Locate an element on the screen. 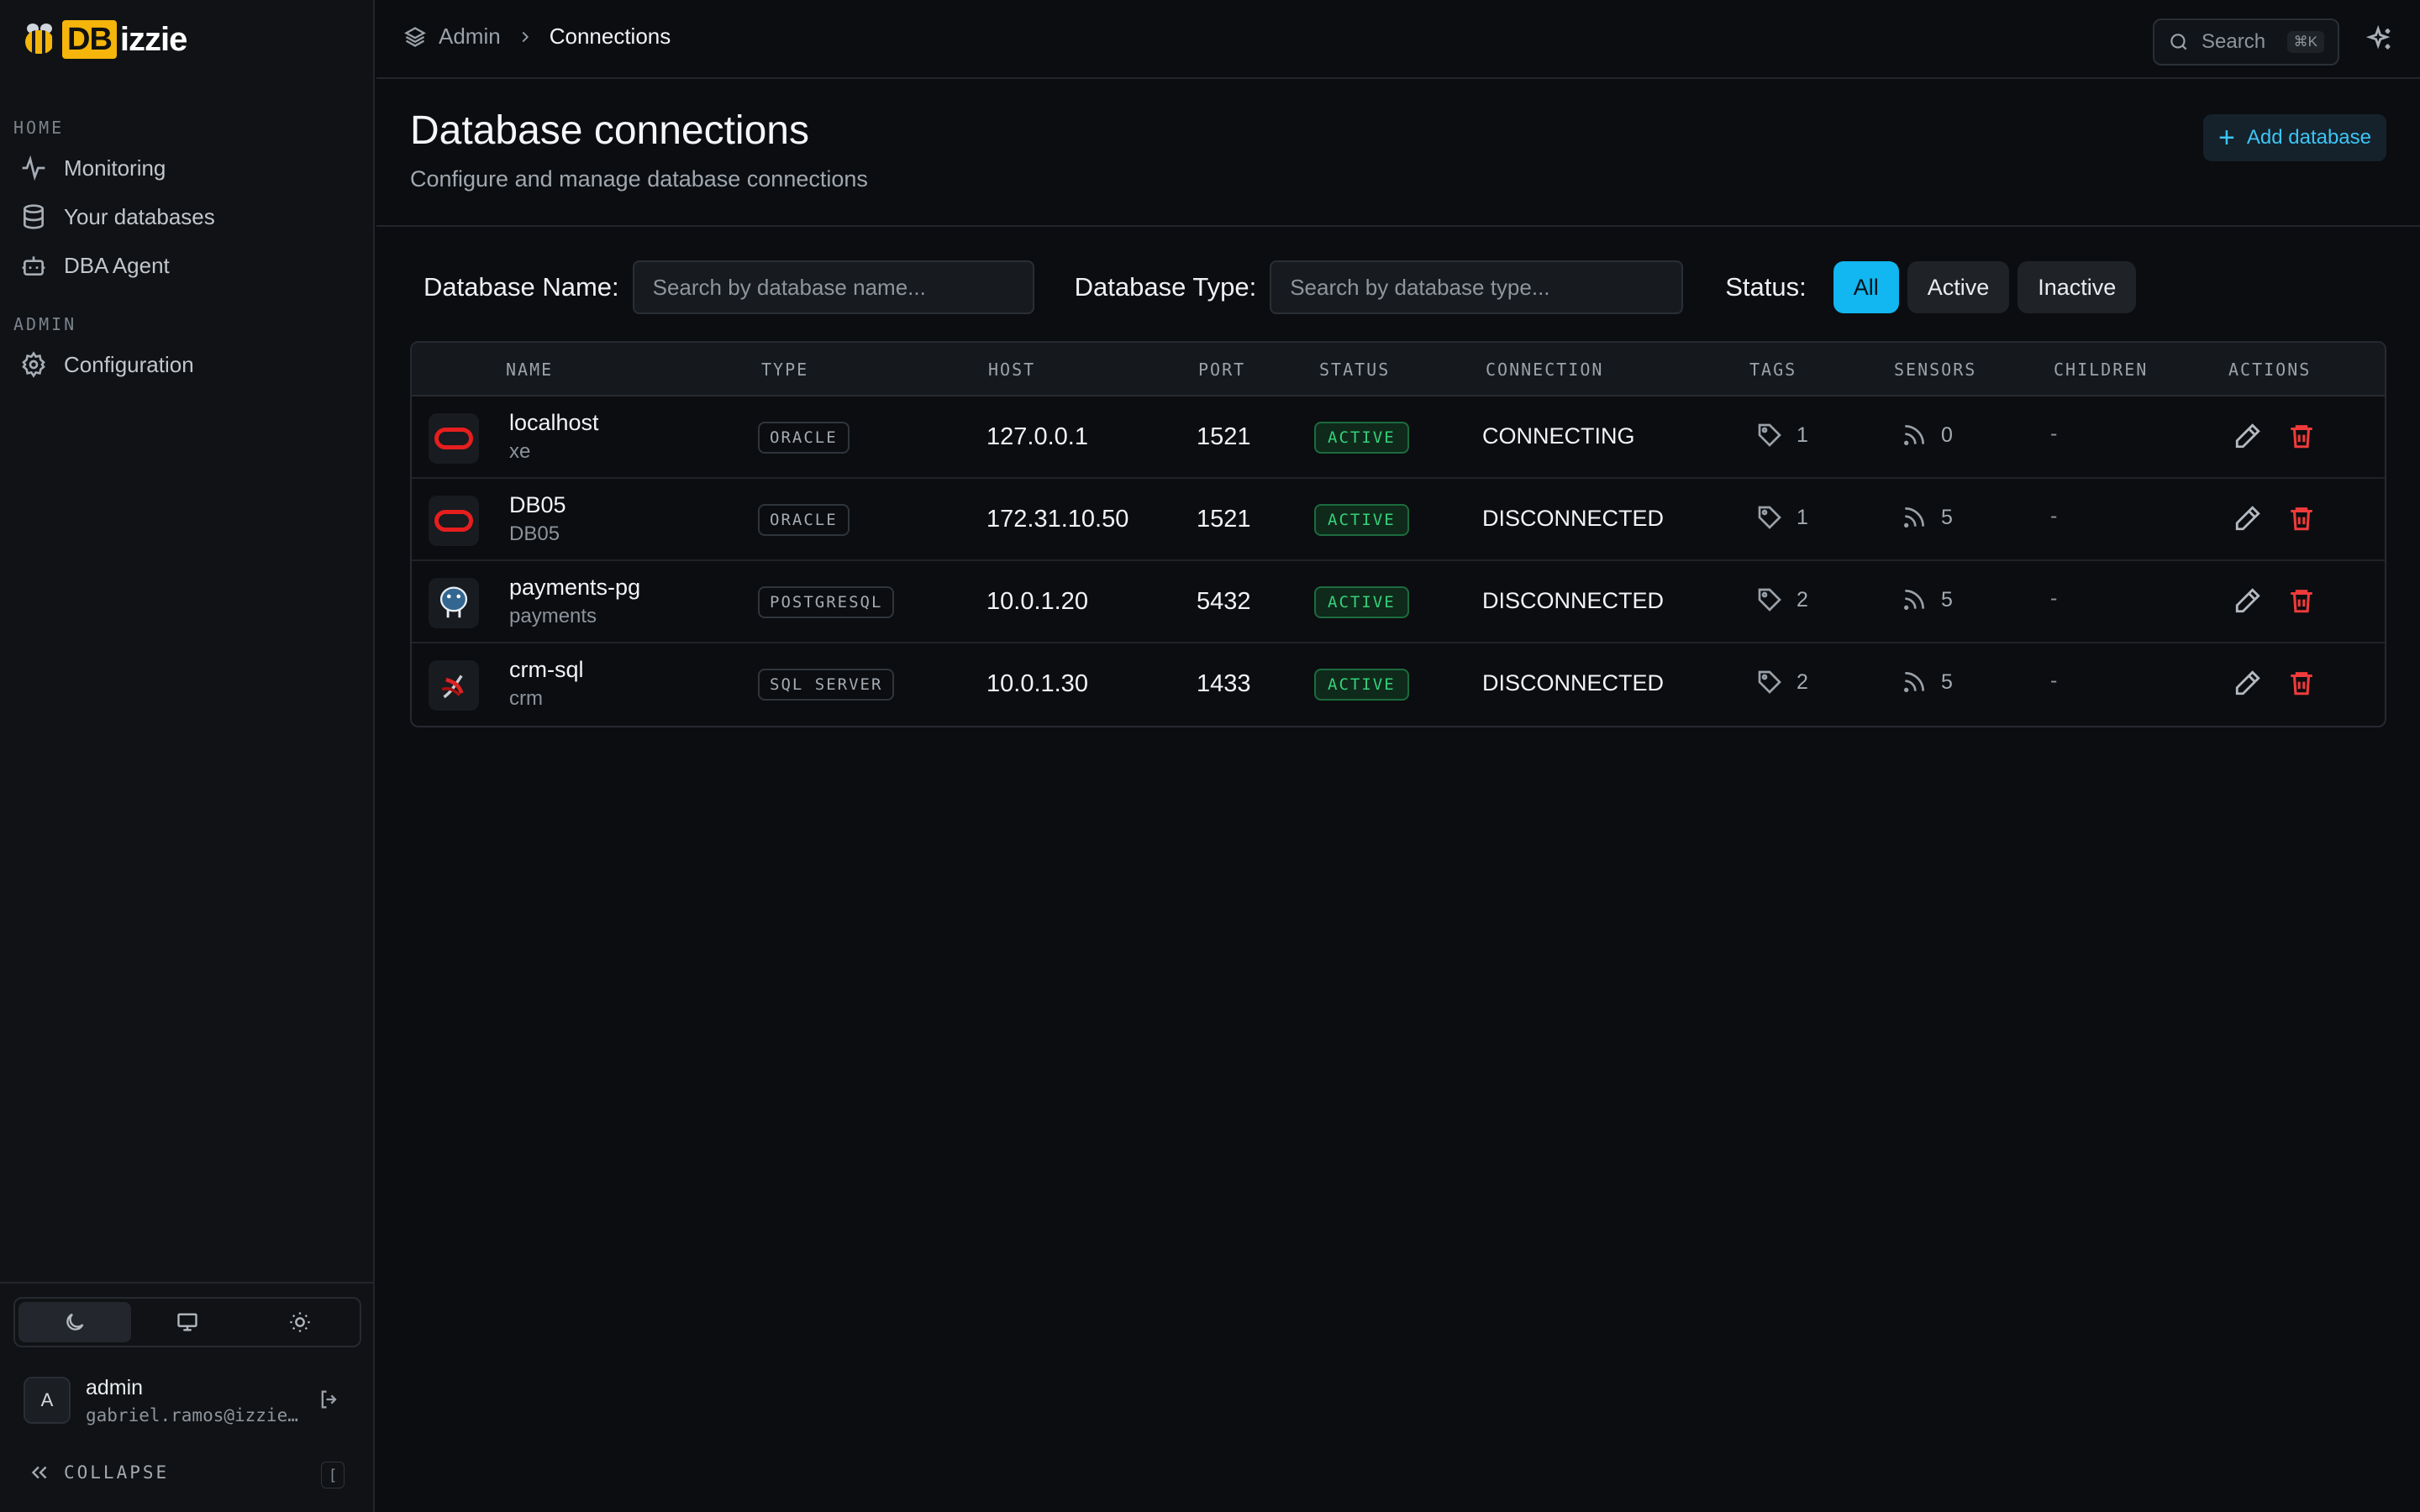 Image resolution: width=2420 pixels, height=1512 pixels. column-header-name: NAME is located at coordinates (530, 370).